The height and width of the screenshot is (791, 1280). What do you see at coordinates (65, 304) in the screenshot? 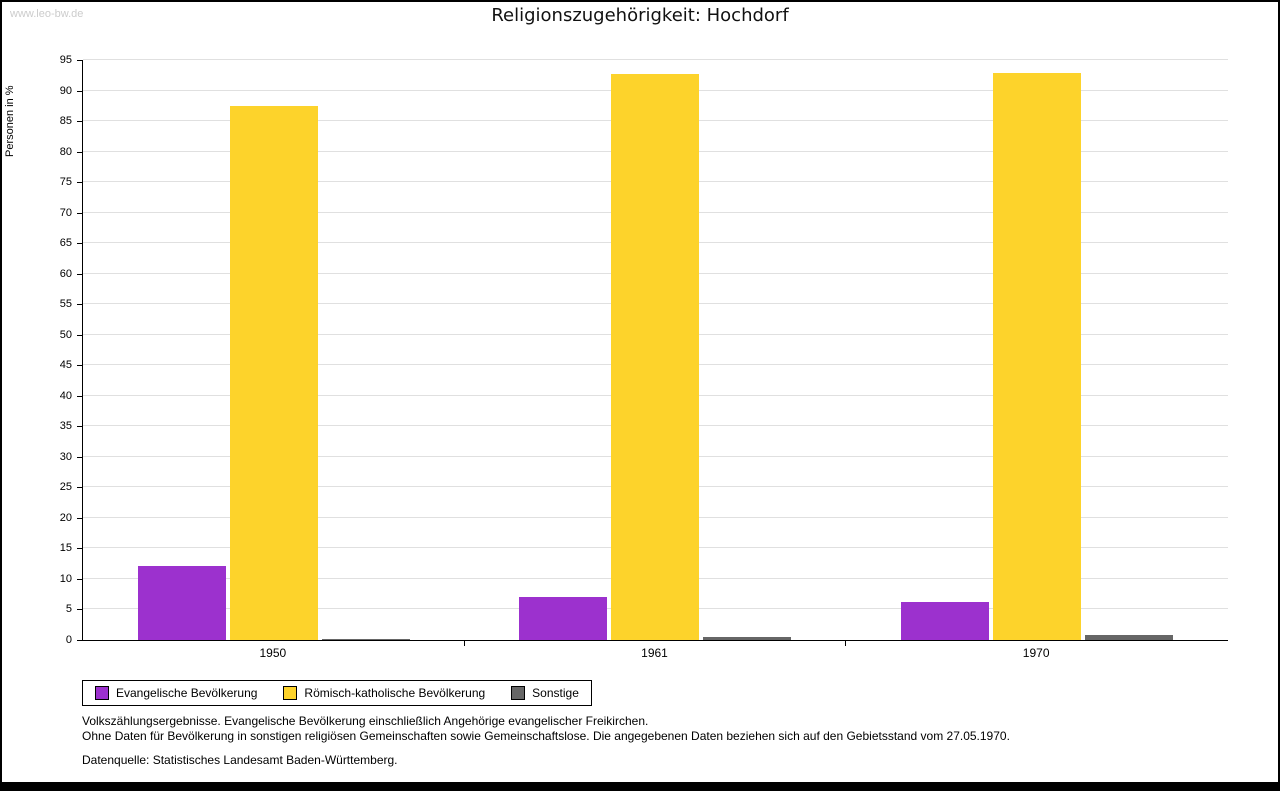
I see `y-tick-label: 55` at bounding box center [65, 304].